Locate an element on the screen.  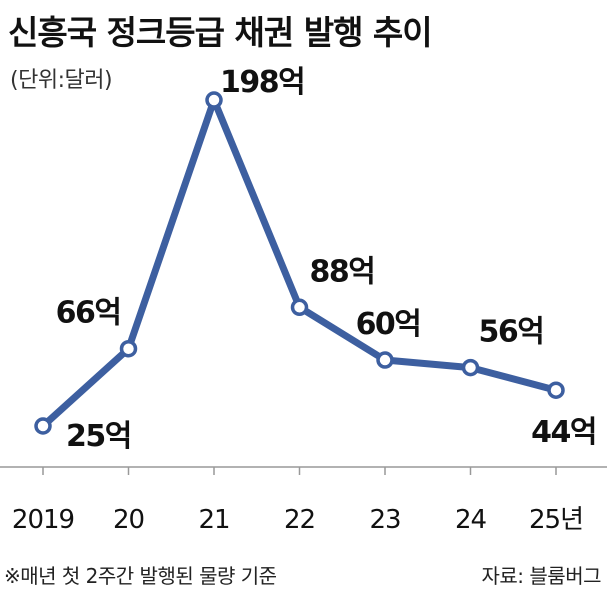
chart-title: 신흥국 정크등급 채권 발행 추이 is located at coordinates (220, 32).